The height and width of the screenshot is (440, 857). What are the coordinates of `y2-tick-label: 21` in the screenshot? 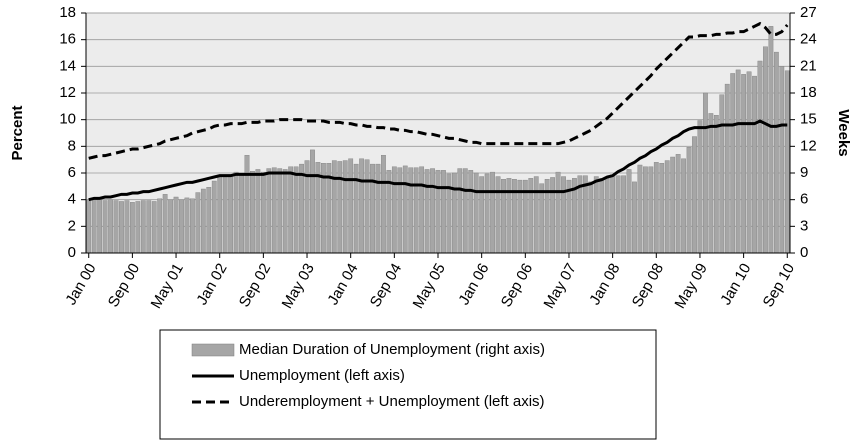 It's located at (808, 65).